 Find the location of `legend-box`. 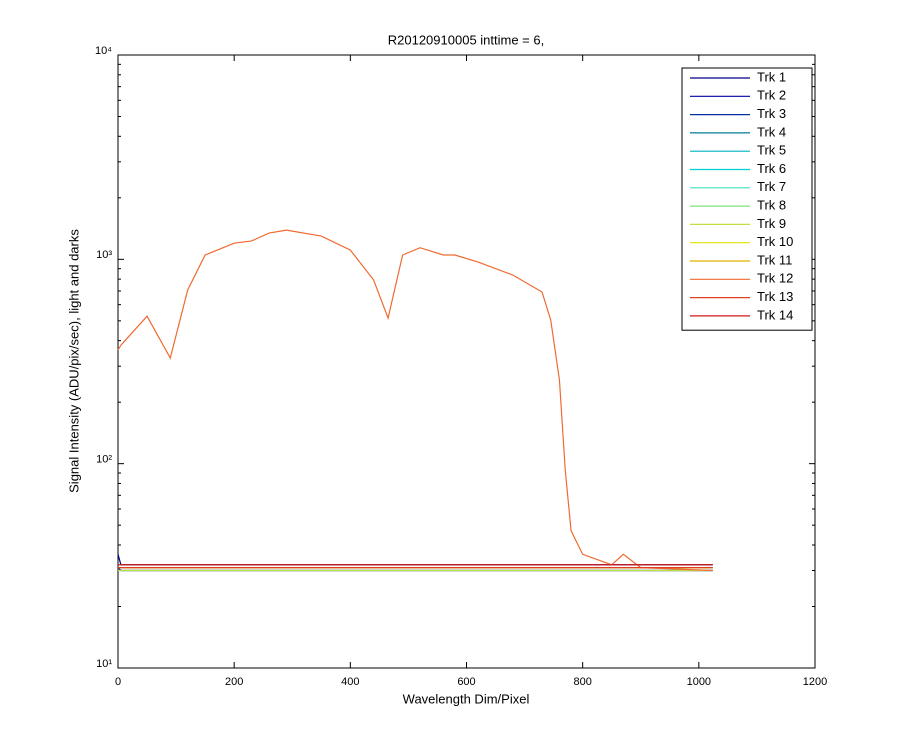

legend-box is located at coordinates (747, 199).